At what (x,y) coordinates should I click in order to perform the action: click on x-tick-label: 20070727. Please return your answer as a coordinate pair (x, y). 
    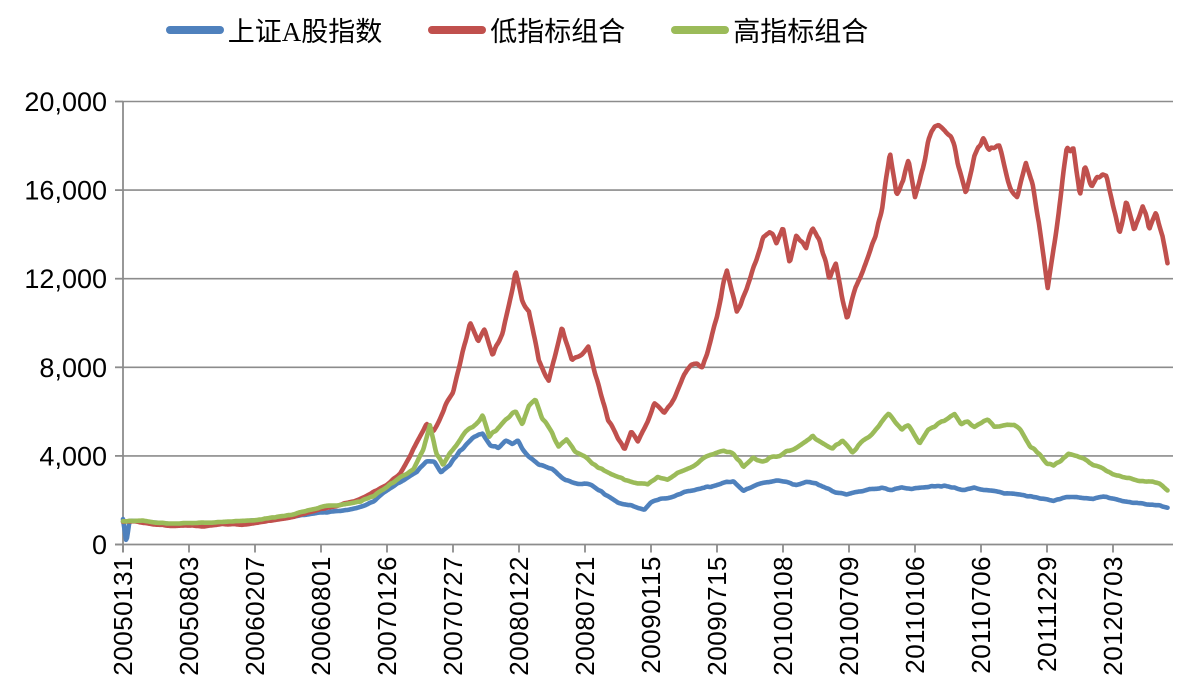
    Looking at the image, I should click on (453, 616).